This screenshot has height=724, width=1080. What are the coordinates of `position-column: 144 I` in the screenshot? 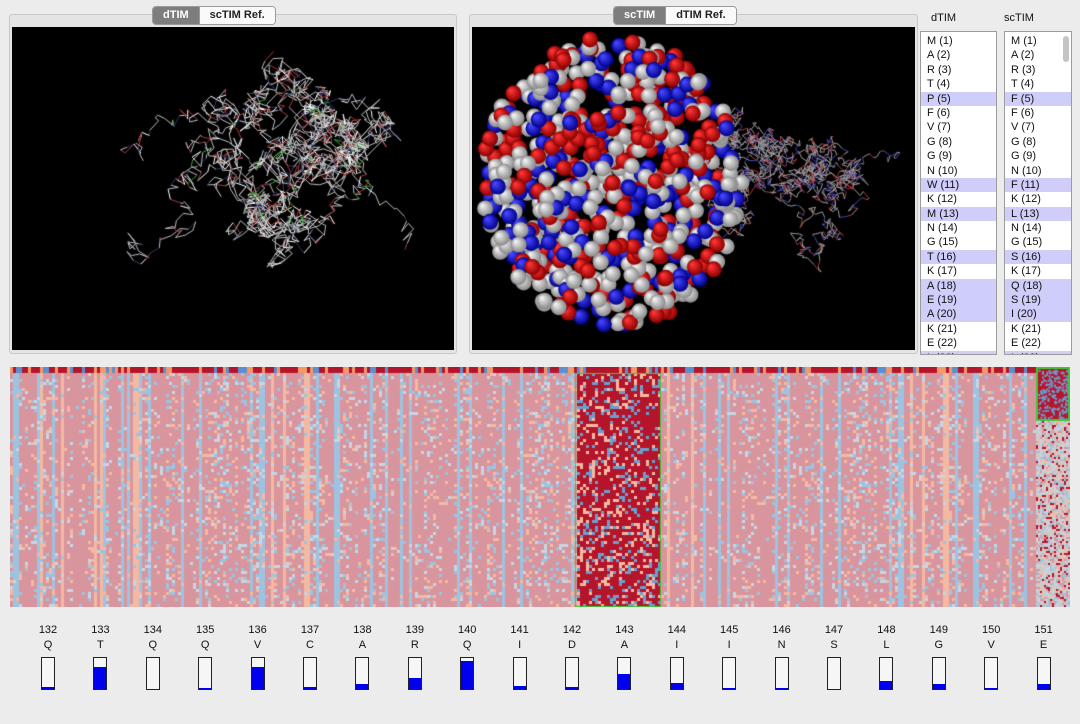 It's located at (677, 657).